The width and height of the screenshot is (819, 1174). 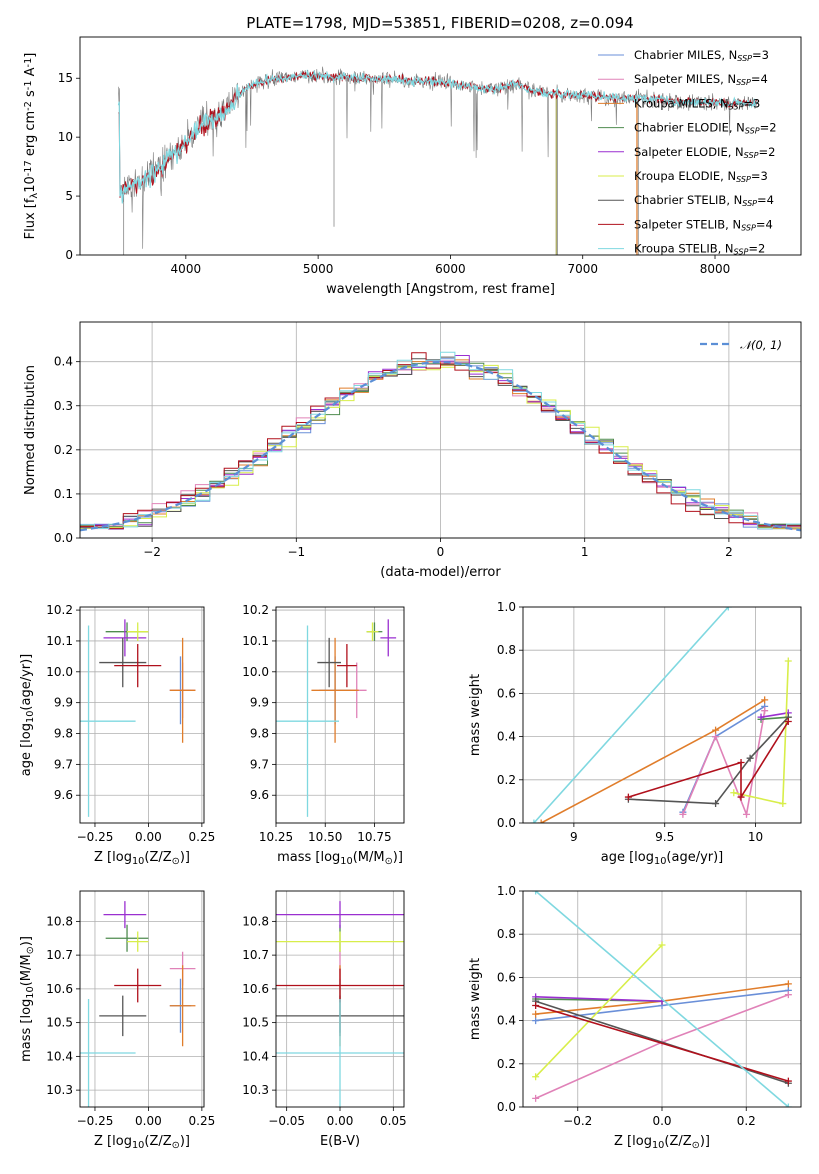 What do you see at coordinates (340, 858) in the screenshot?
I see `x-axis-label: mass [log10(M/M⊙)]` at bounding box center [340, 858].